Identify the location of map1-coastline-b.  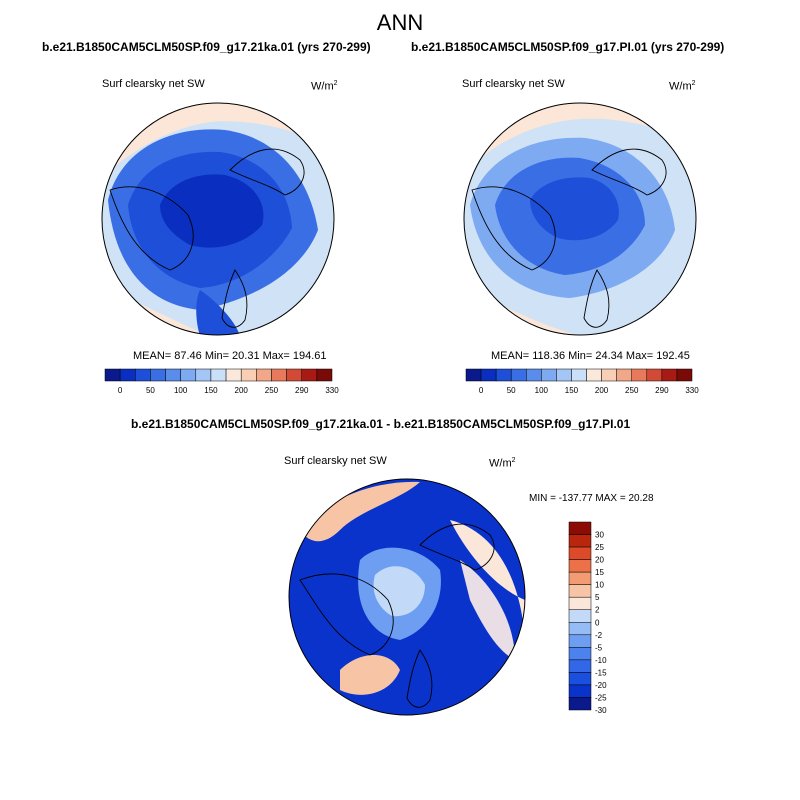
(267, 172).